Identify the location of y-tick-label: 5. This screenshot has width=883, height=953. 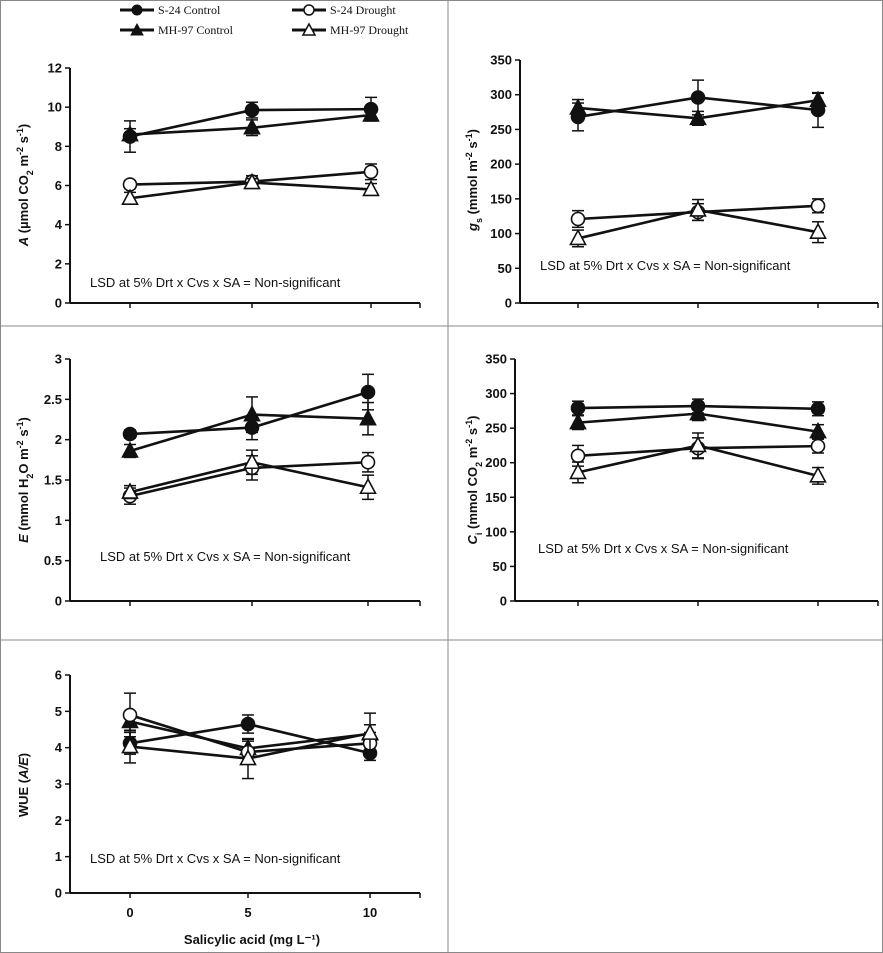
(58, 711).